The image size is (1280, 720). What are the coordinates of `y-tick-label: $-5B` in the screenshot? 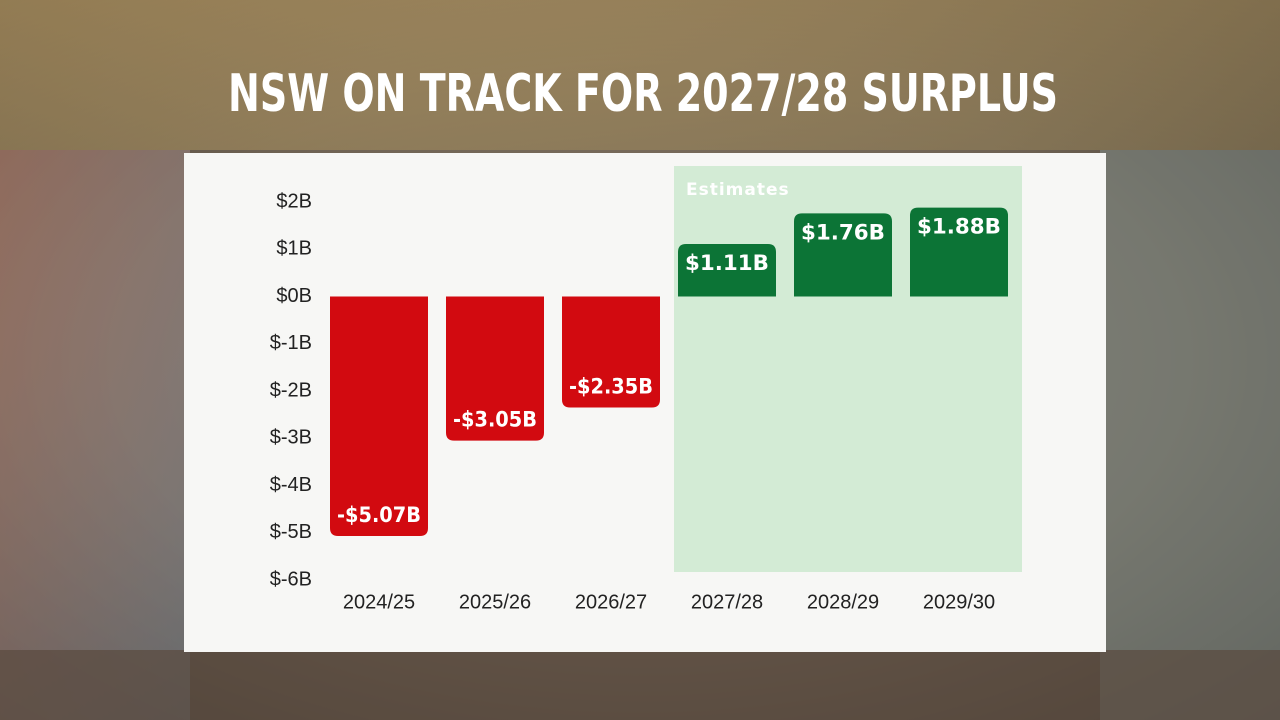 It's located at (291, 532).